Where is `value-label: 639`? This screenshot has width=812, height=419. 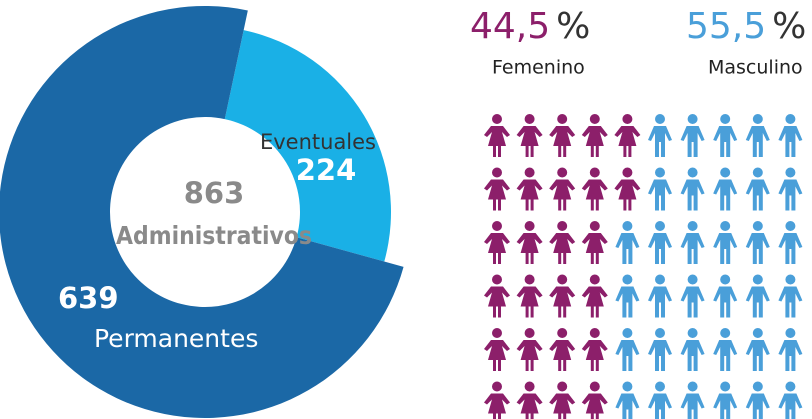
value-label: 639 is located at coordinates (88, 298).